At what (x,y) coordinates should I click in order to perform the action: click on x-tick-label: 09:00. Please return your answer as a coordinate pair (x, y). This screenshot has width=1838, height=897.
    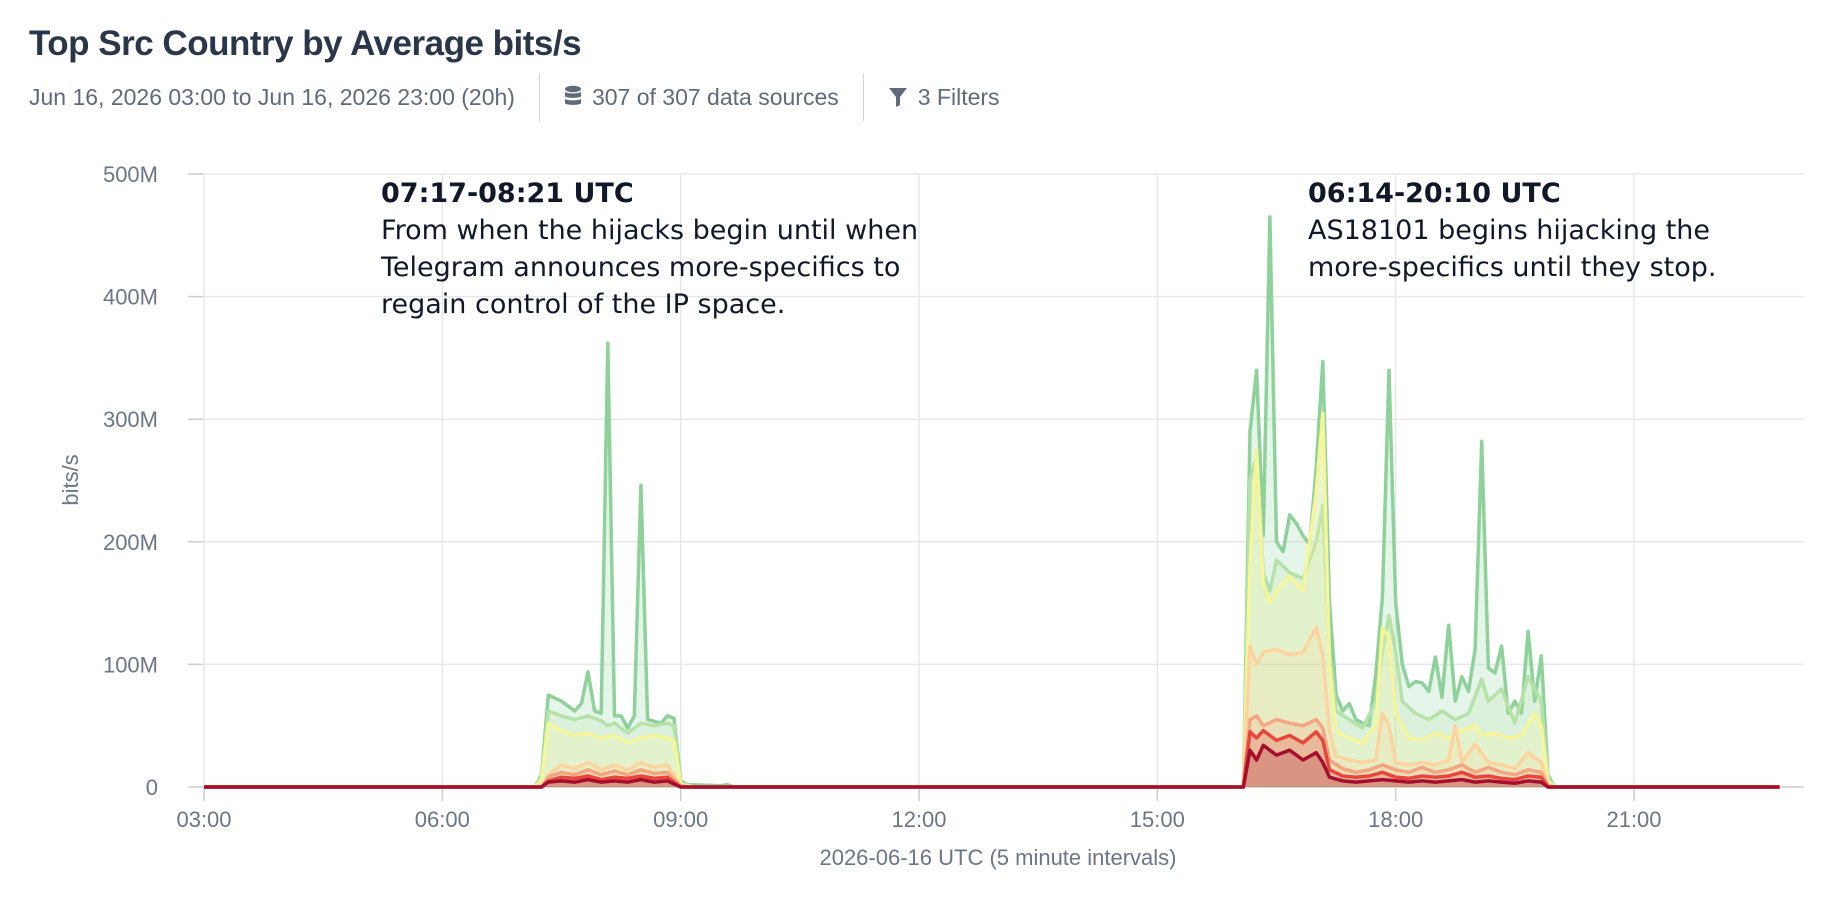
    Looking at the image, I should click on (680, 819).